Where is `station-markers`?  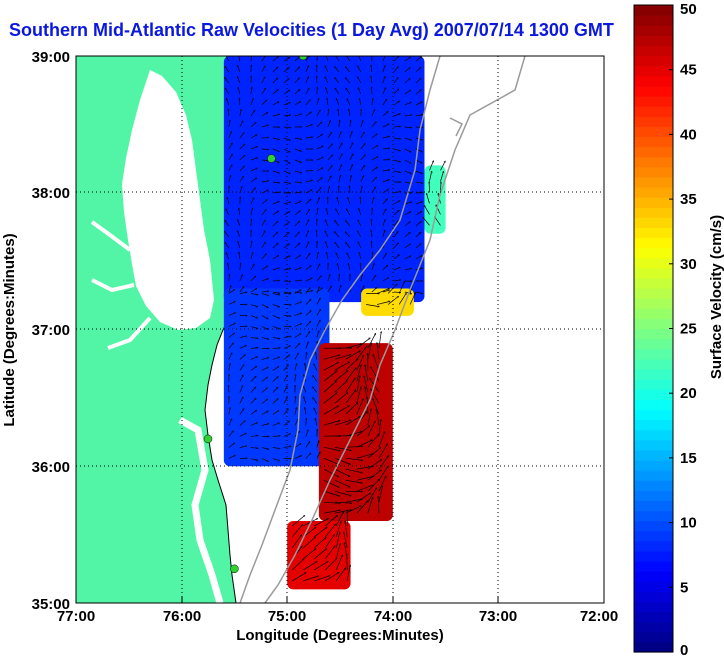
station-markers is located at coordinates (255, 315).